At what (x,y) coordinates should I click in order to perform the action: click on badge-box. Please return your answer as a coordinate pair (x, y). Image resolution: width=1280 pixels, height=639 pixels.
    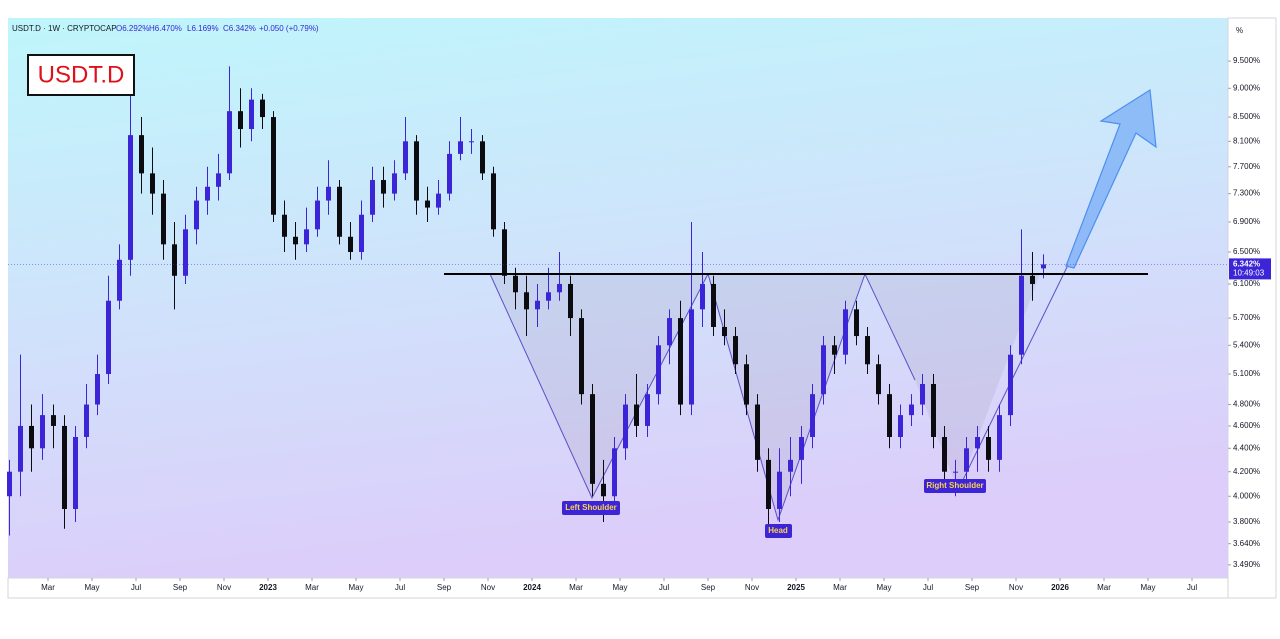
    Looking at the image, I should click on (81, 75).